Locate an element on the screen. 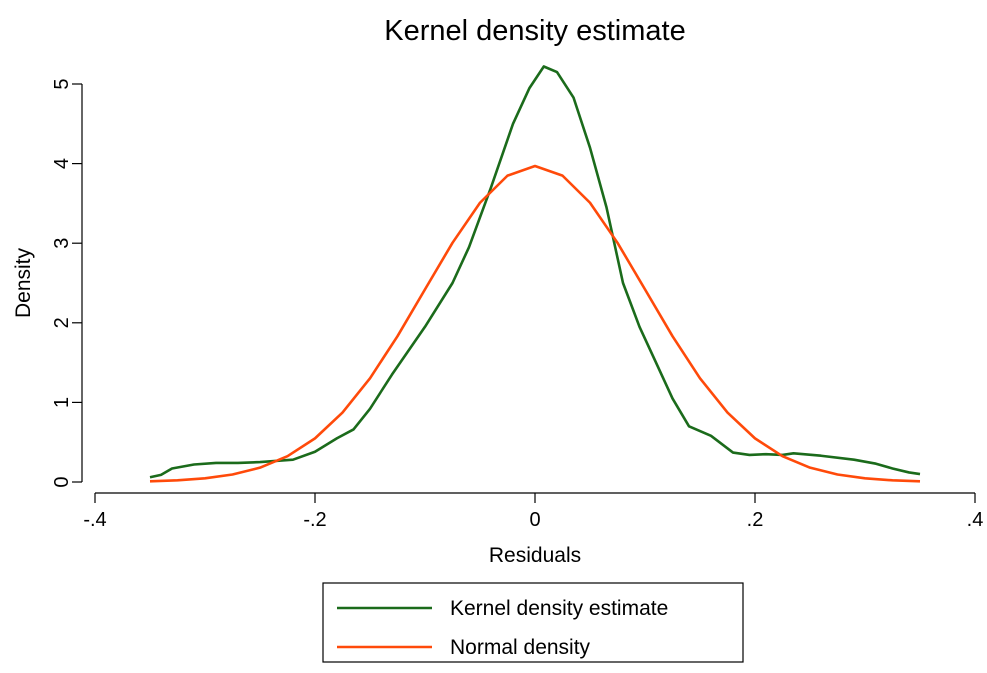 The height and width of the screenshot is (673, 987). y-tick-label: 2 is located at coordinates (62, 322).